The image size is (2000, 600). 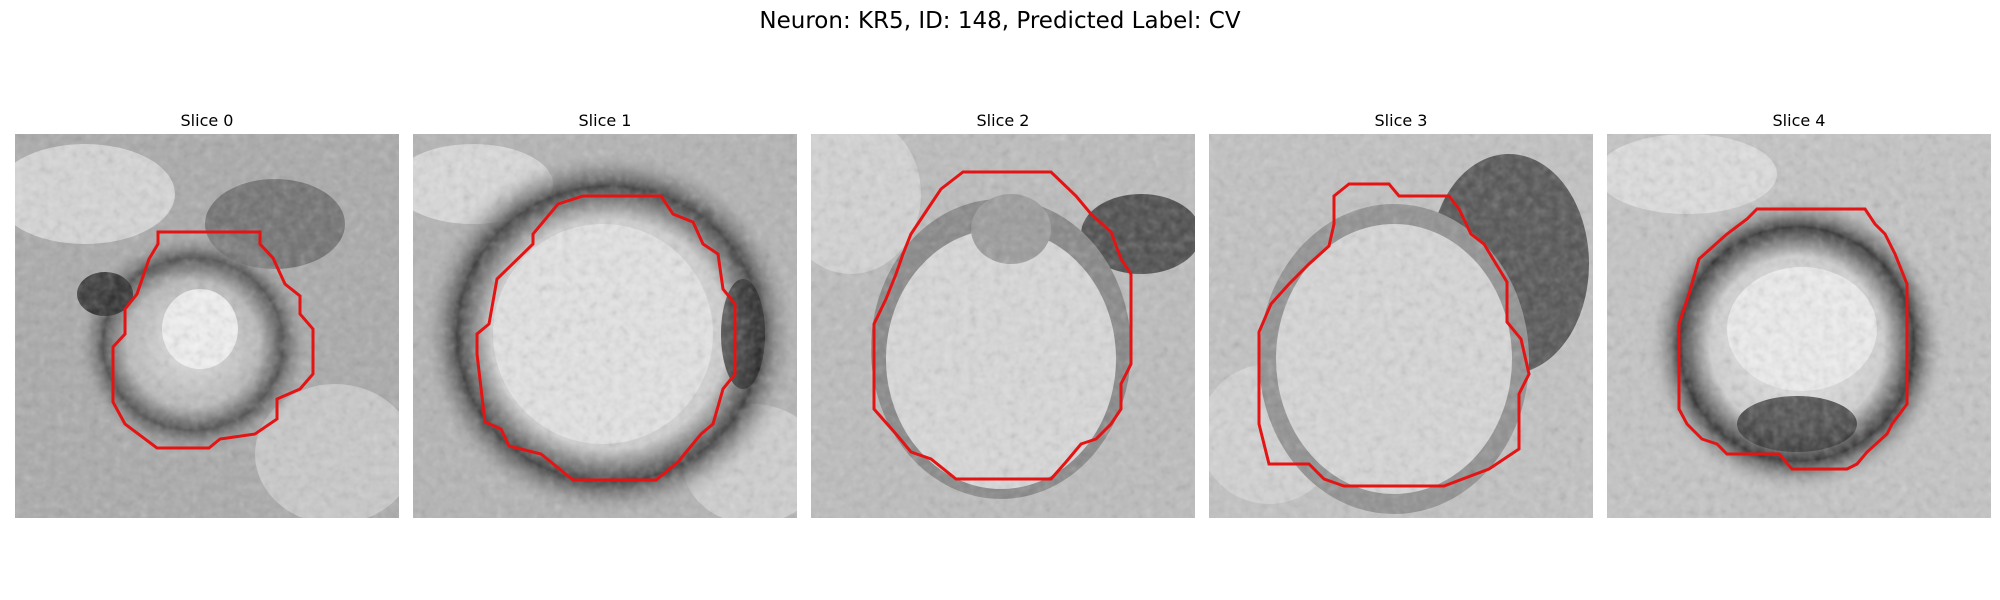 I want to click on slice-4-image, so click(x=1799, y=326).